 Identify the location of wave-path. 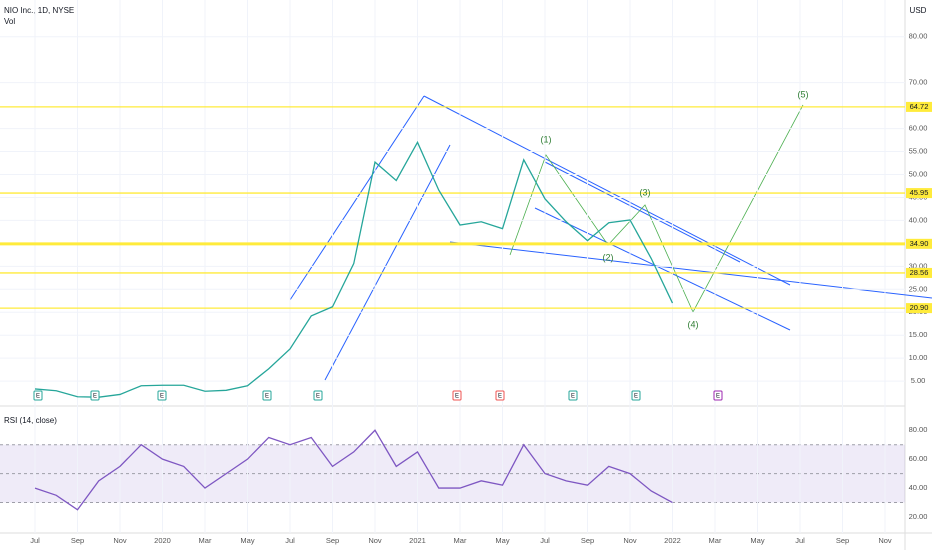
(656, 208).